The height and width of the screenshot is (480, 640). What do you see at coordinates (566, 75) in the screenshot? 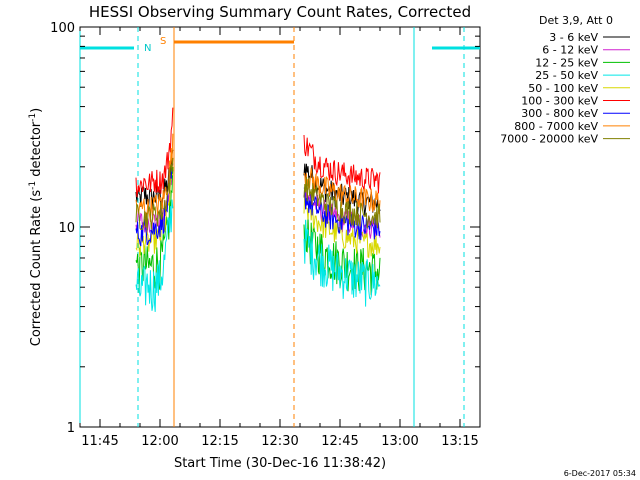
I see `legend-label-3: 25 - 50 keV` at bounding box center [566, 75].